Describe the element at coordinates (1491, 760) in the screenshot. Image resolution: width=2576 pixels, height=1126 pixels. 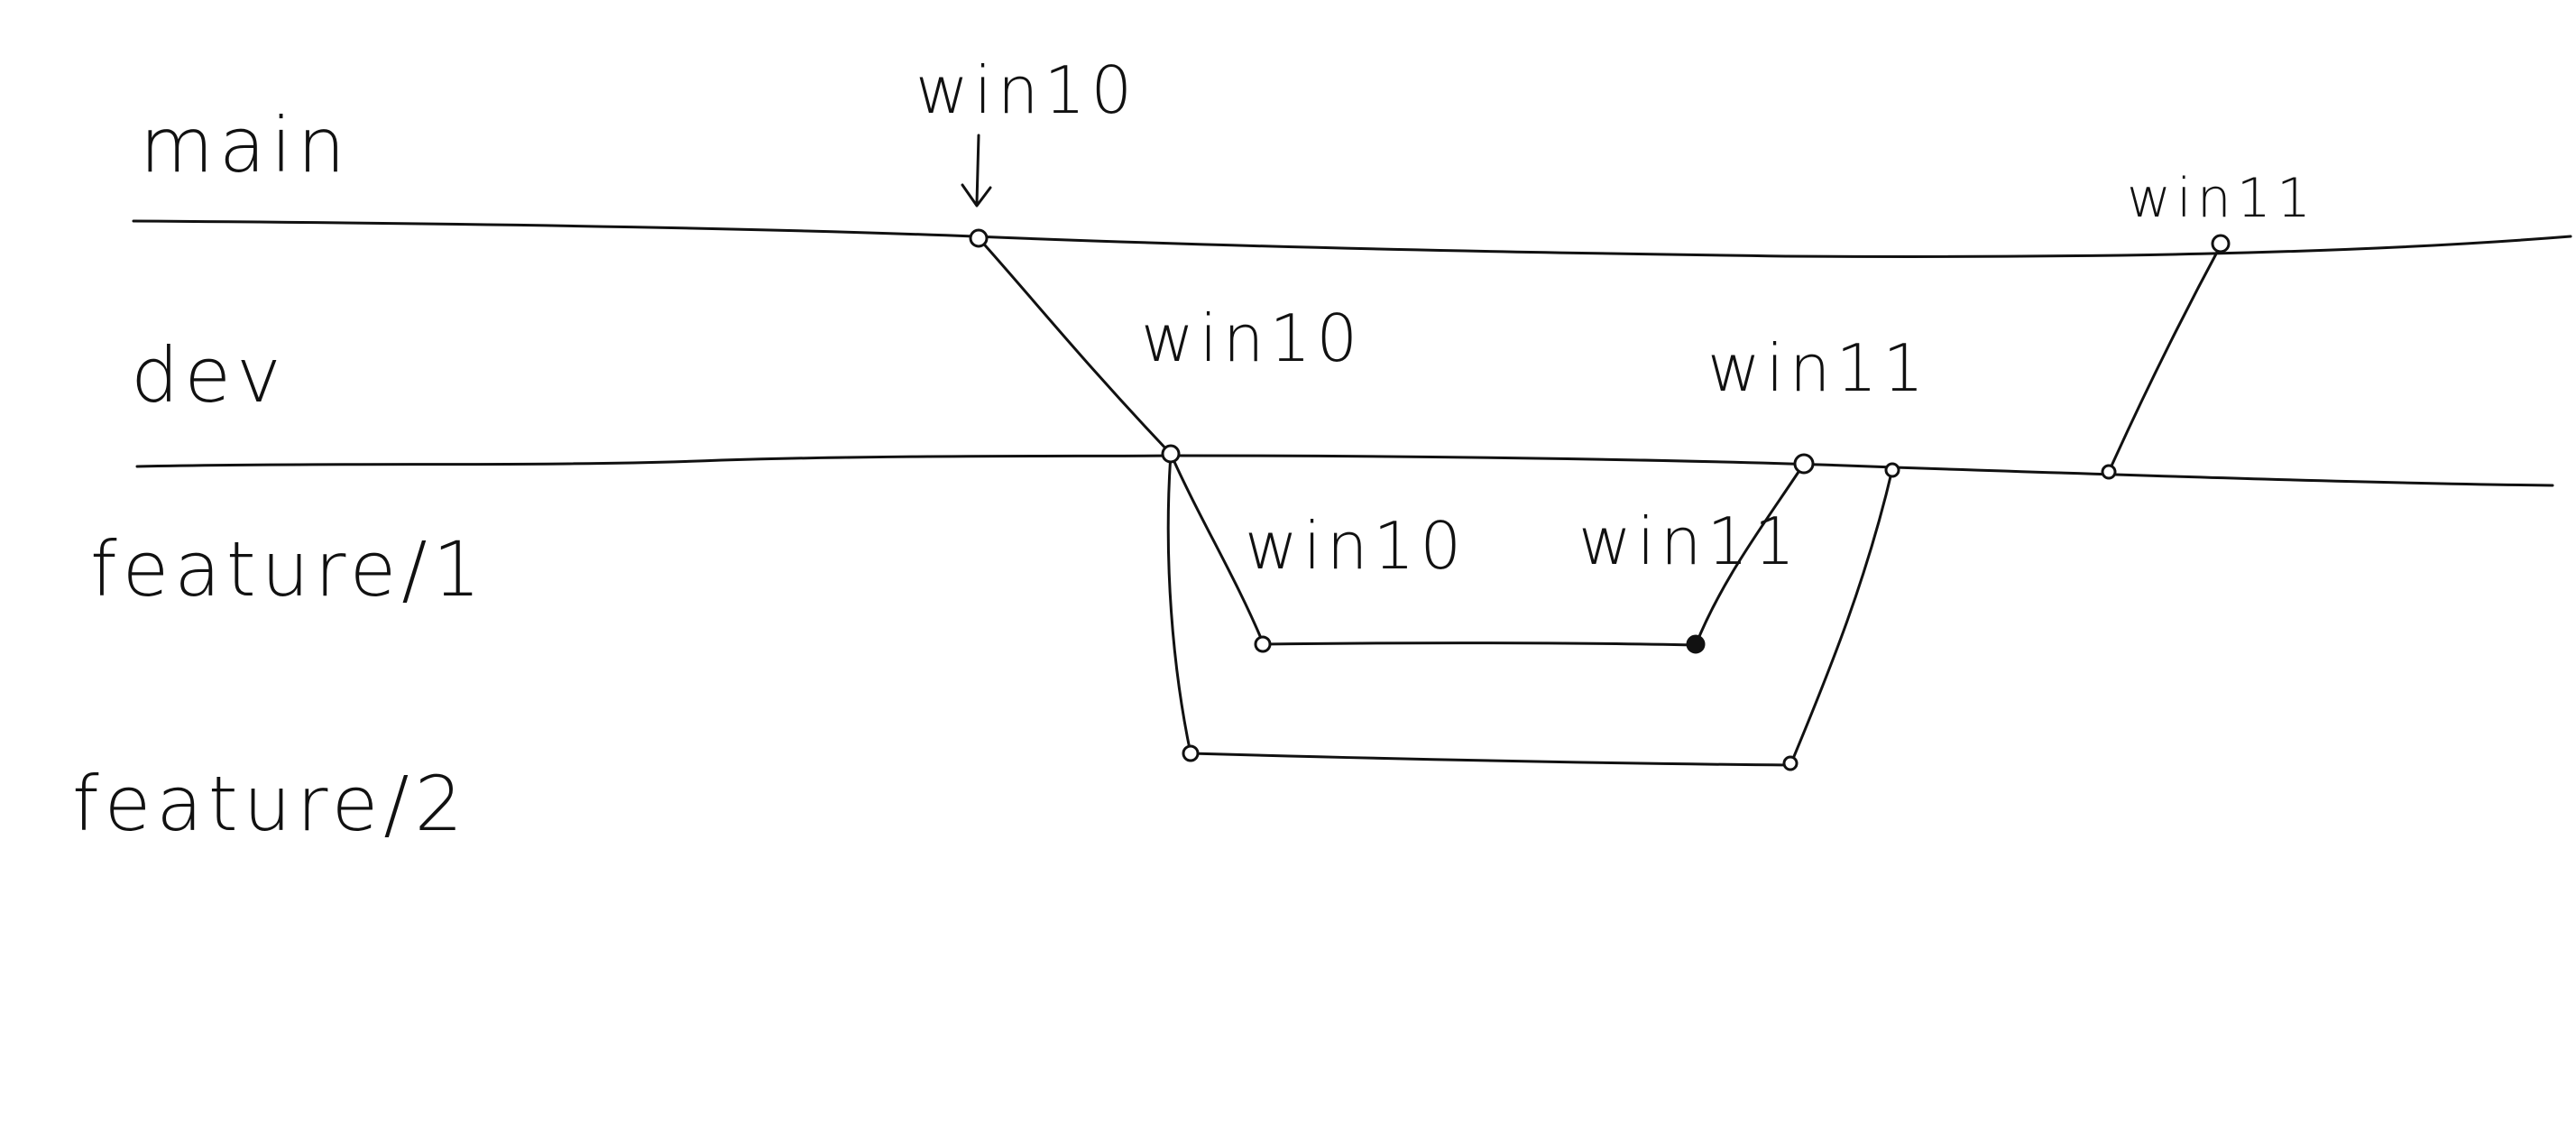
I see `feature-2-branch-line` at that location.